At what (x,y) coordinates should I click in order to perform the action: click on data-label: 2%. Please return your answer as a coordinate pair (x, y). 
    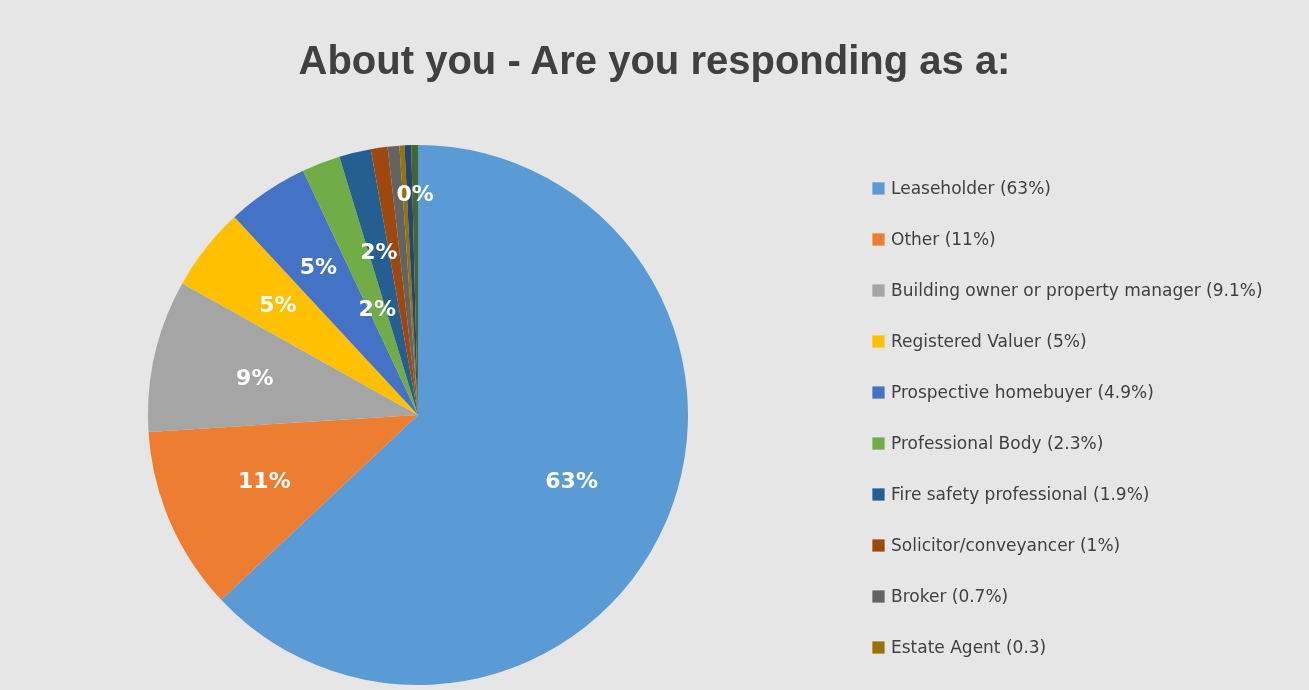
    Looking at the image, I should click on (377, 309).